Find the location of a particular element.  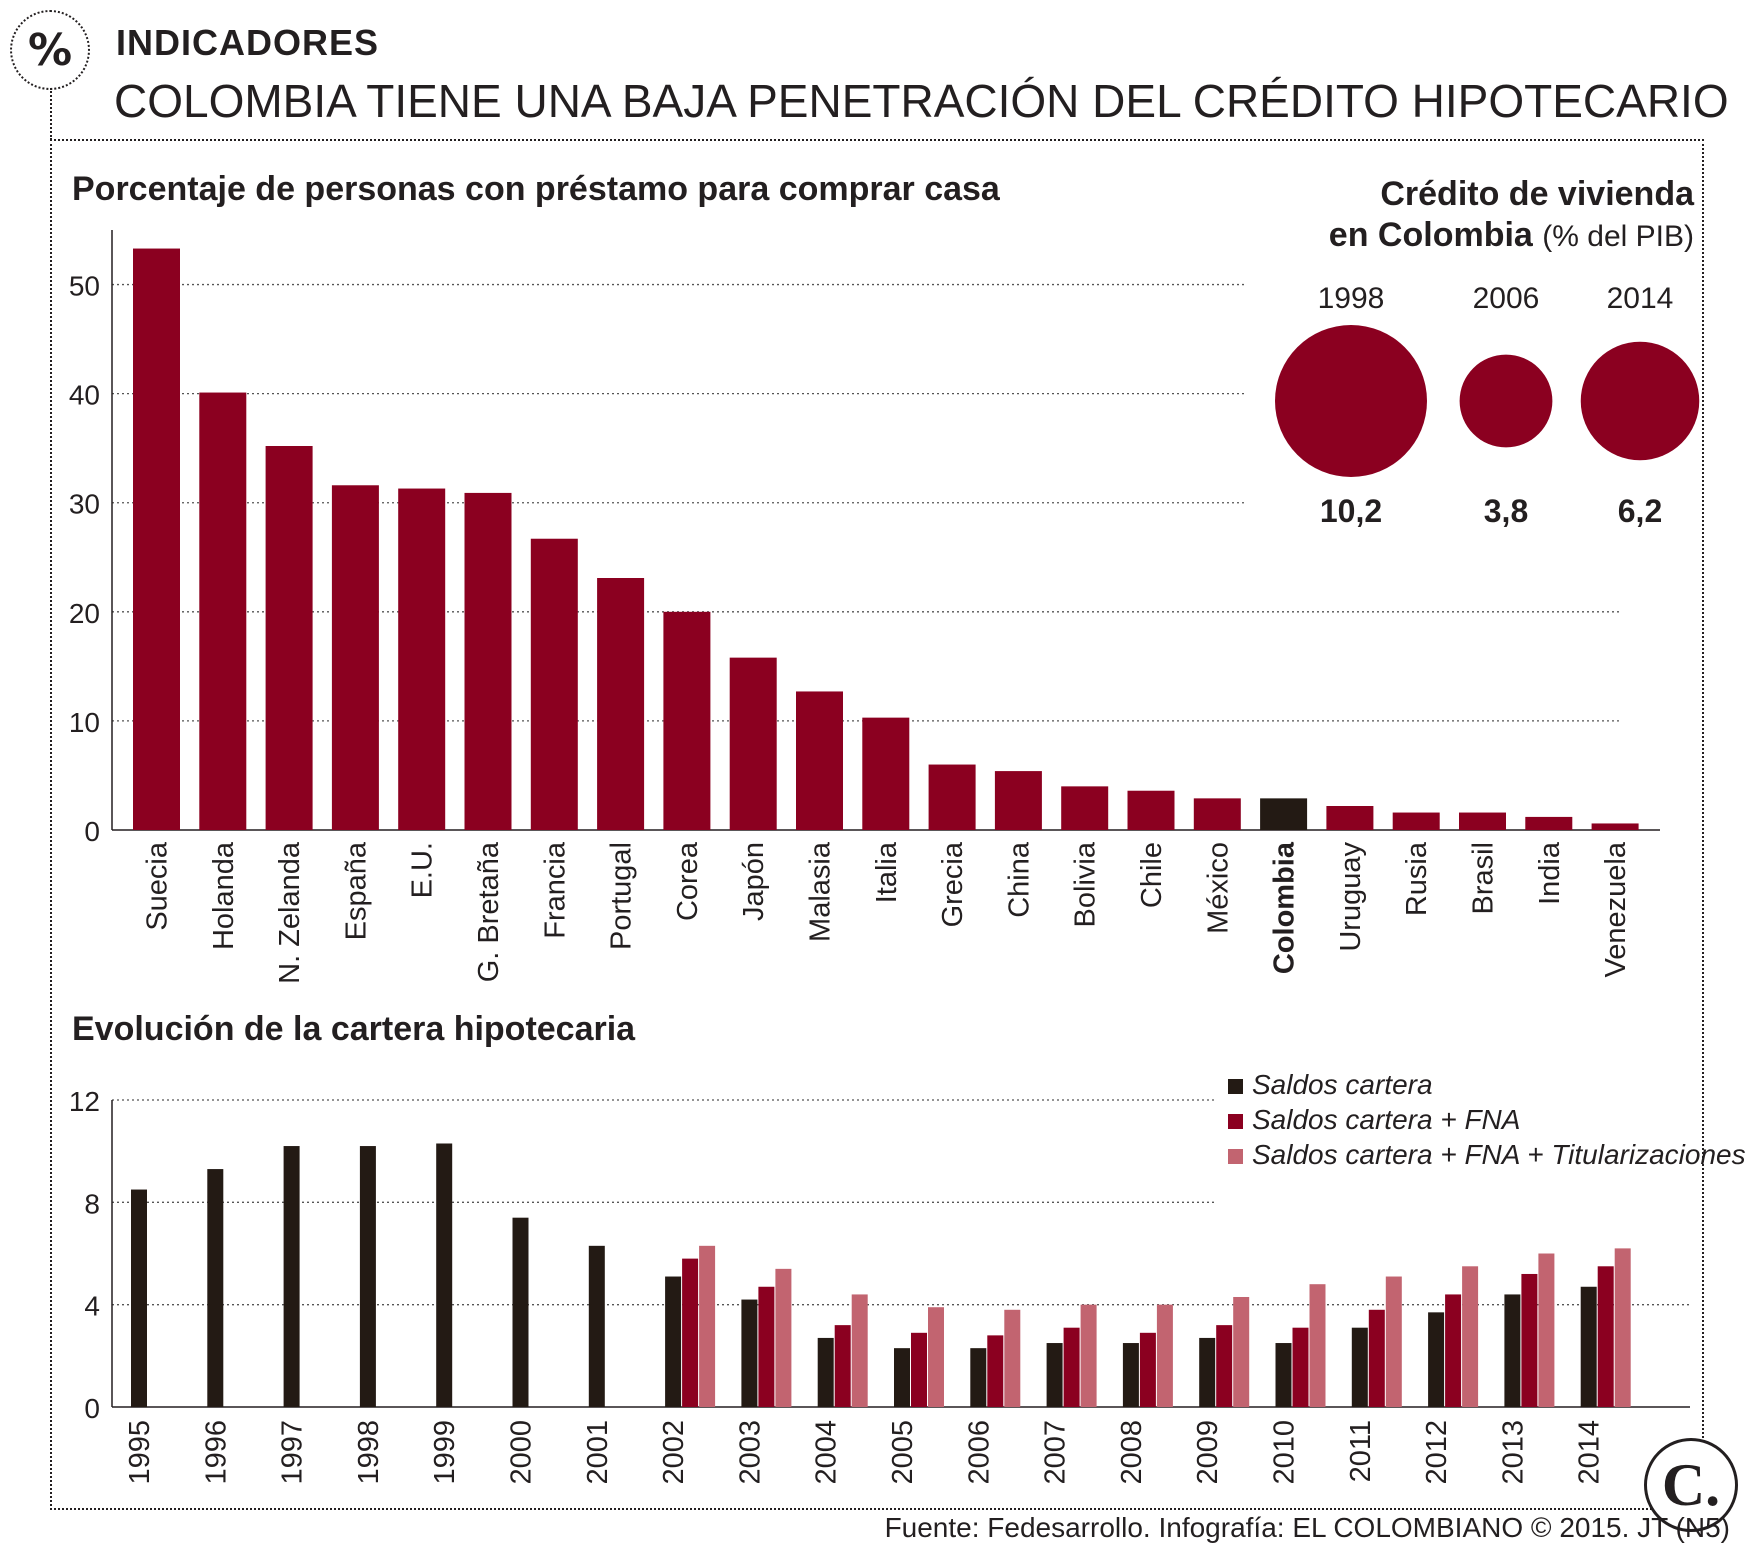

x-tick-label: 2008 is located at coordinates (1132, 1452).